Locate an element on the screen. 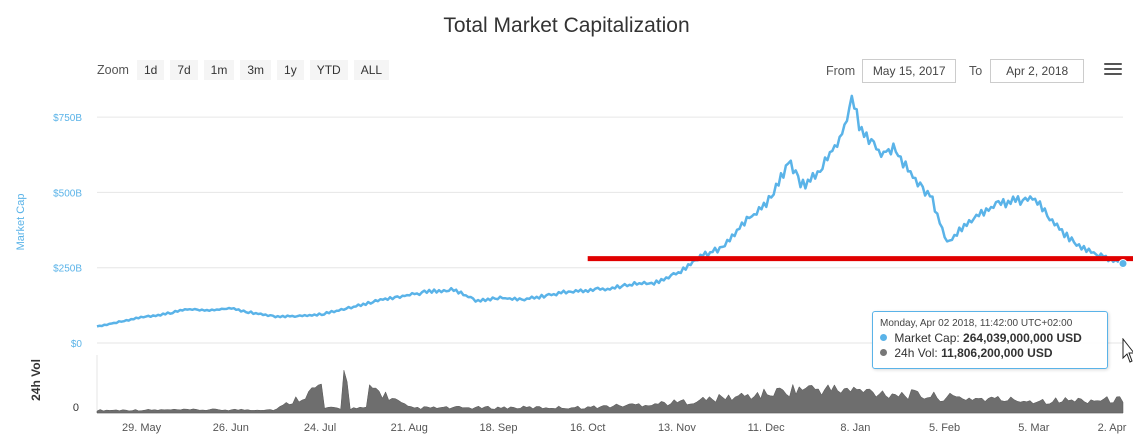 This screenshot has height=437, width=1133. tooltip-market-cap-value: 264,039,000,000 USD is located at coordinates (1022, 338).